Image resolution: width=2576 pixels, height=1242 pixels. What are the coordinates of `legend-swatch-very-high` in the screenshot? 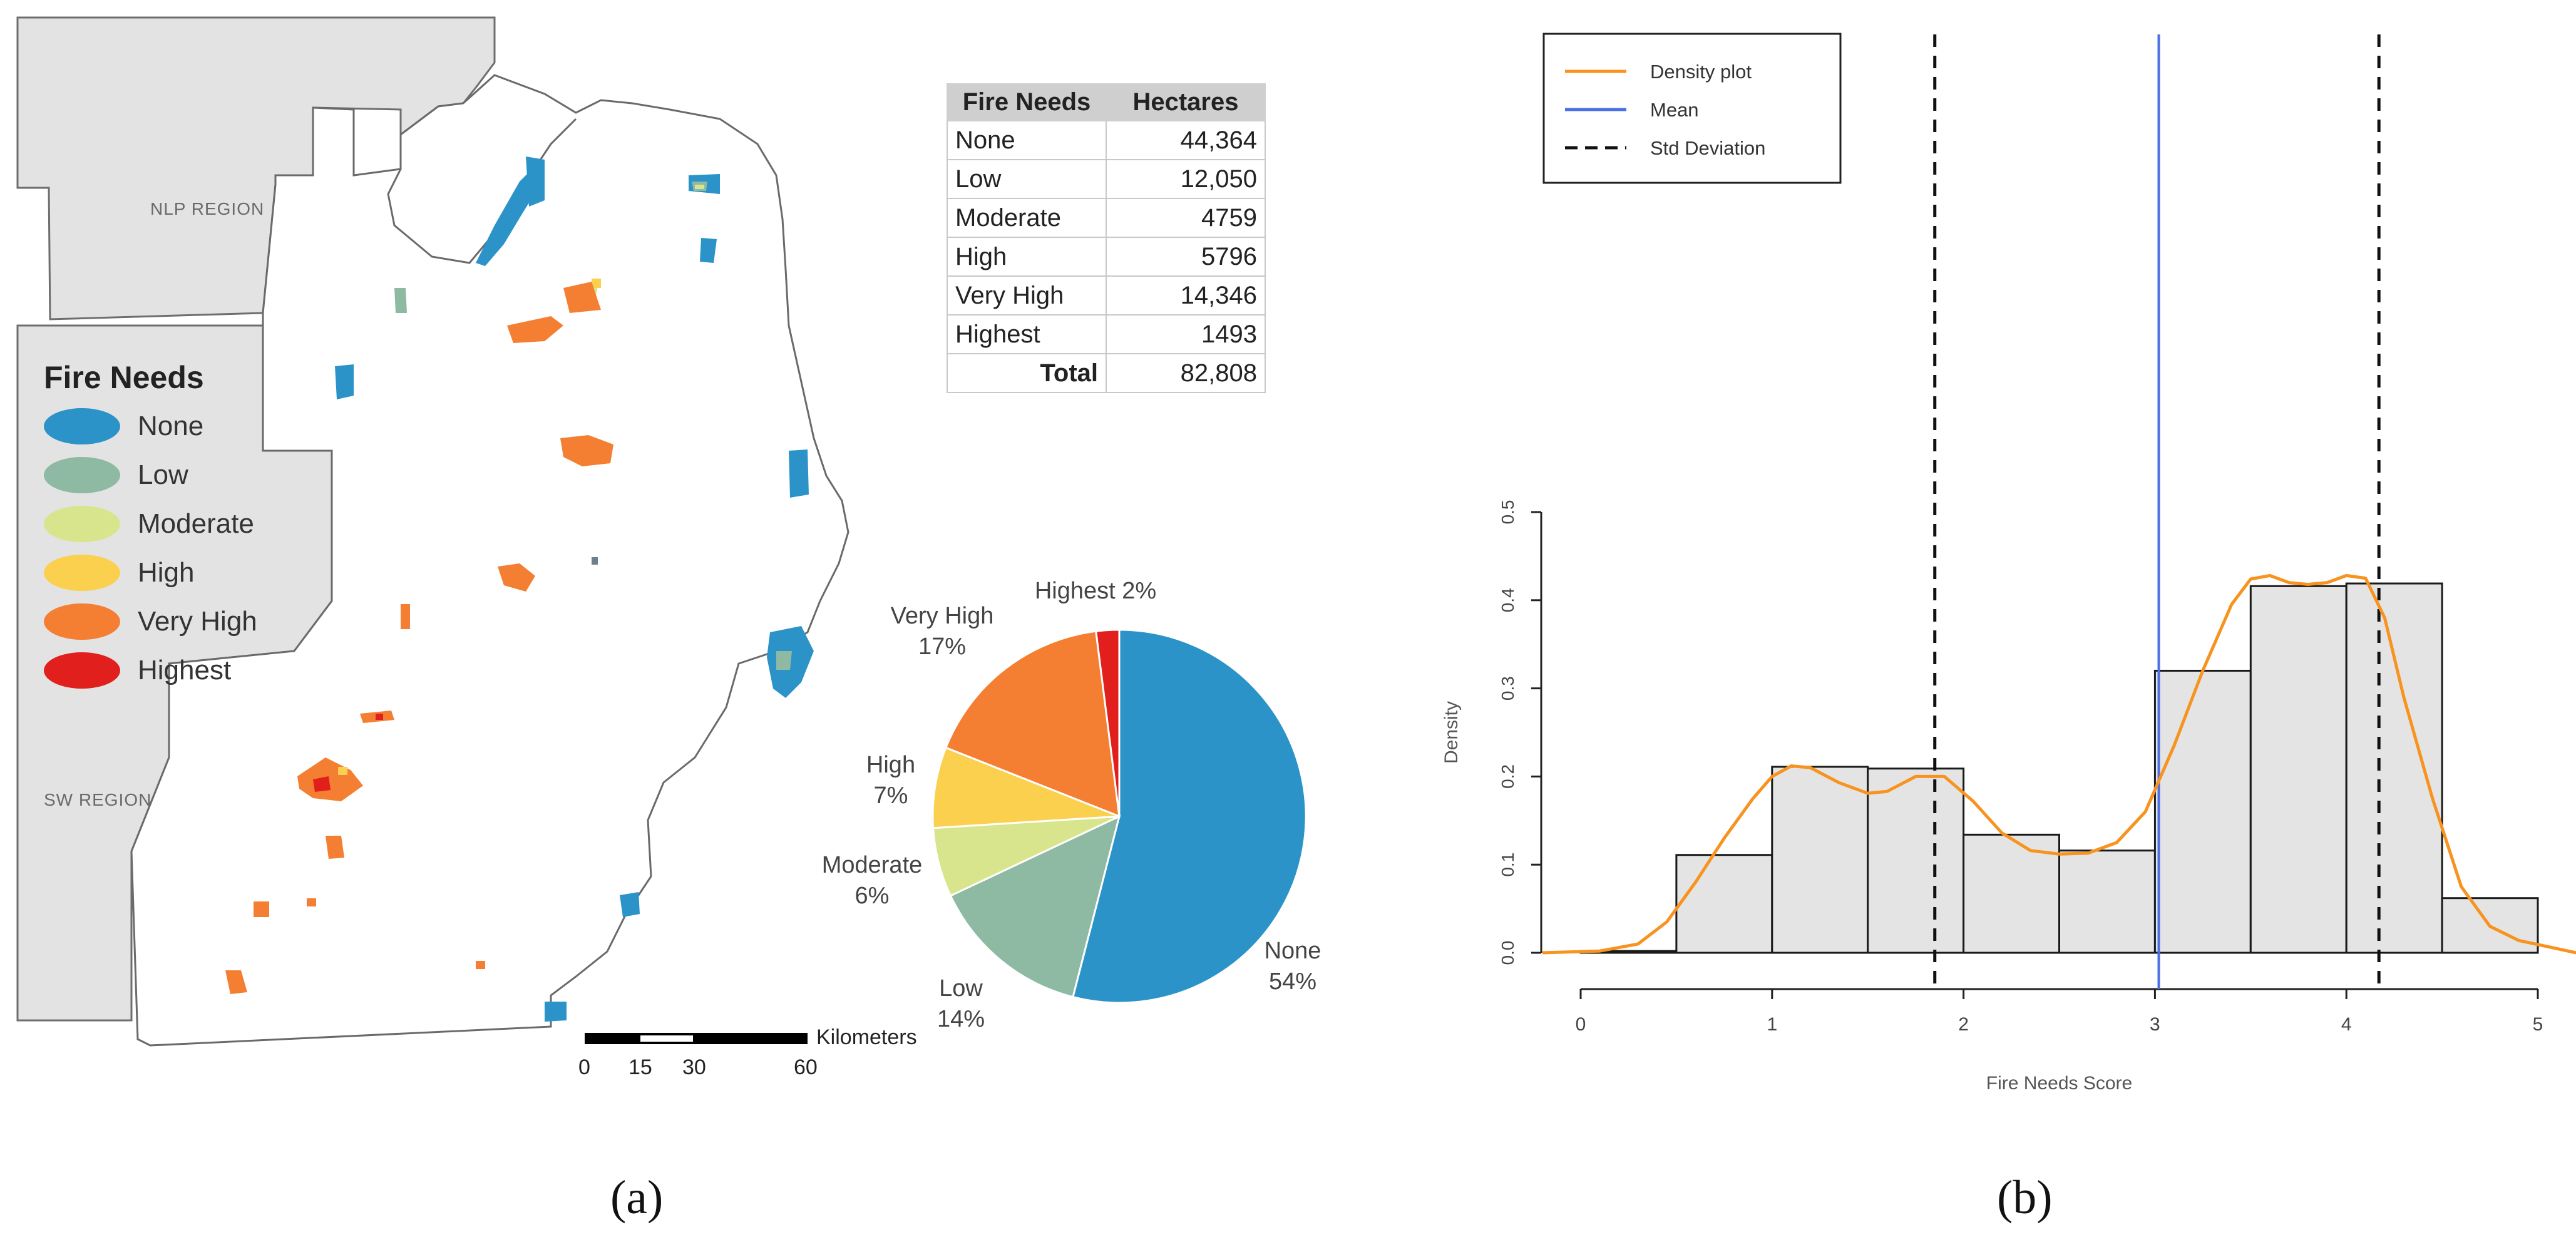 It's located at (82, 621).